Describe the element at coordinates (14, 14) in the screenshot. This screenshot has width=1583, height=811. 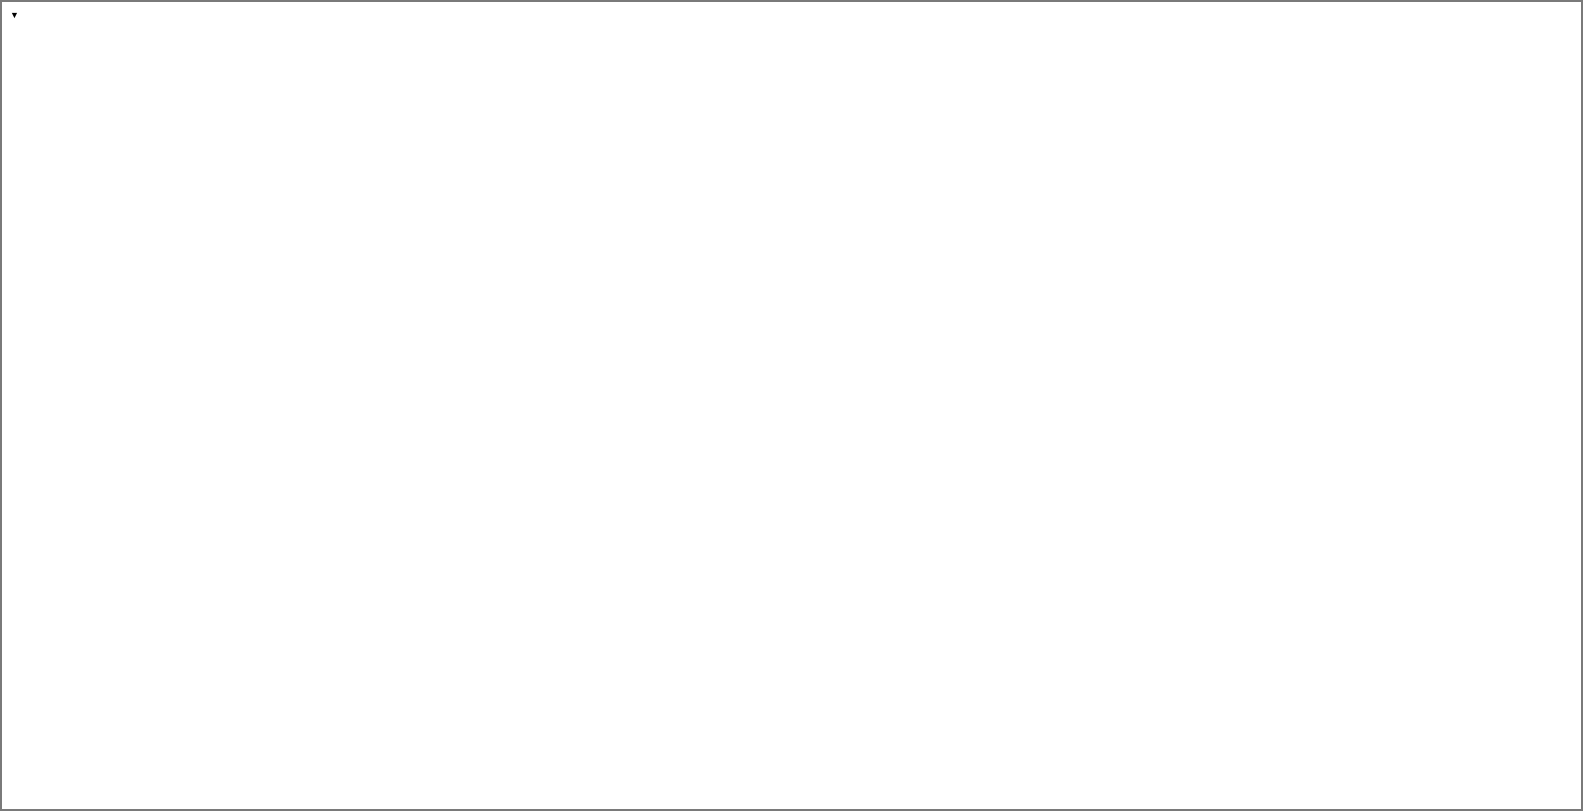
I see `triangle-down-icon: ▼` at that location.